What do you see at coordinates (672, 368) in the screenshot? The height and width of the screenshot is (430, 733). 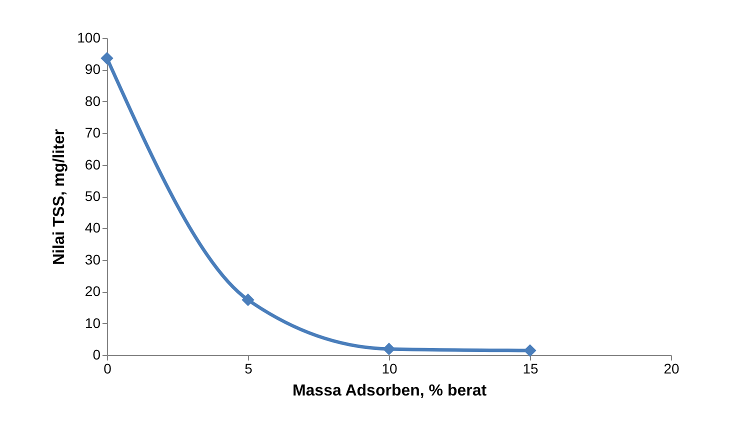 I see `x-tick-label: 20` at bounding box center [672, 368].